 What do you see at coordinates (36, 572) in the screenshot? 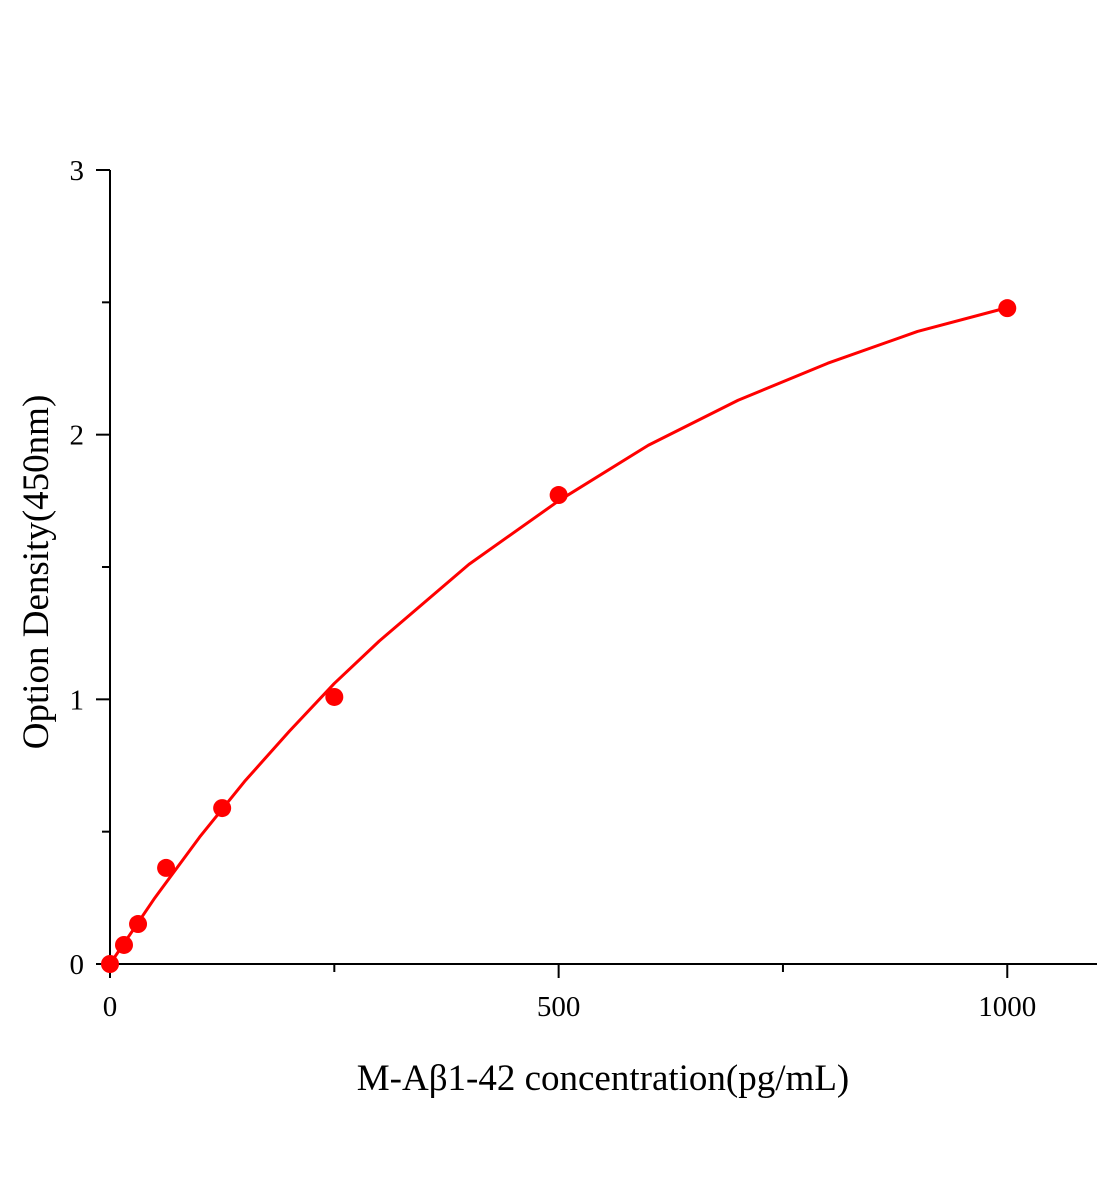
I see `y-axis-title: Option Density(450nm)` at bounding box center [36, 572].